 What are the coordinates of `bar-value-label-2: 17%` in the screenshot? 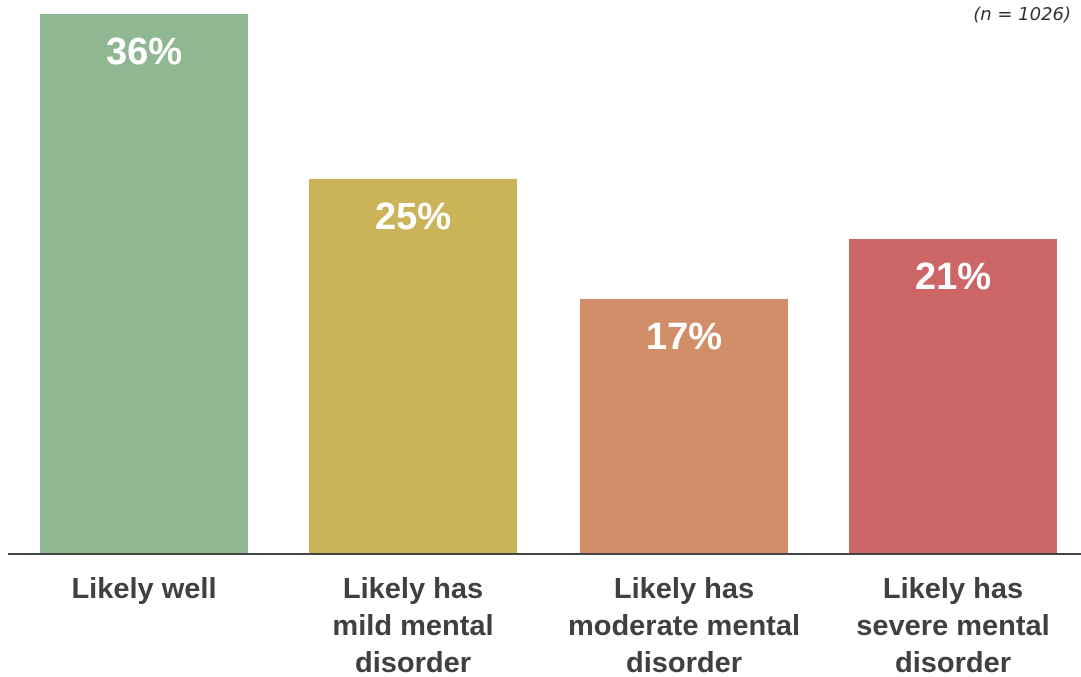 It's located at (684, 337).